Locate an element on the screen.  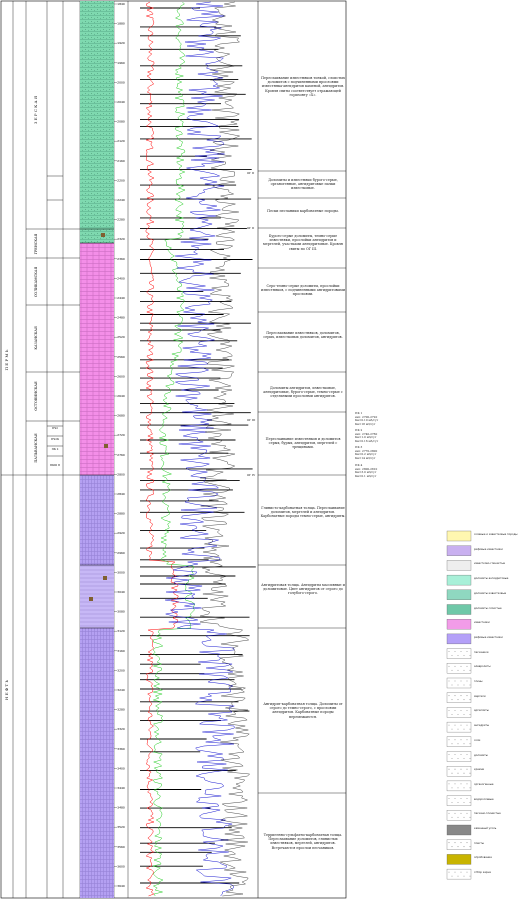
legend is located at coordinates (459, 705).